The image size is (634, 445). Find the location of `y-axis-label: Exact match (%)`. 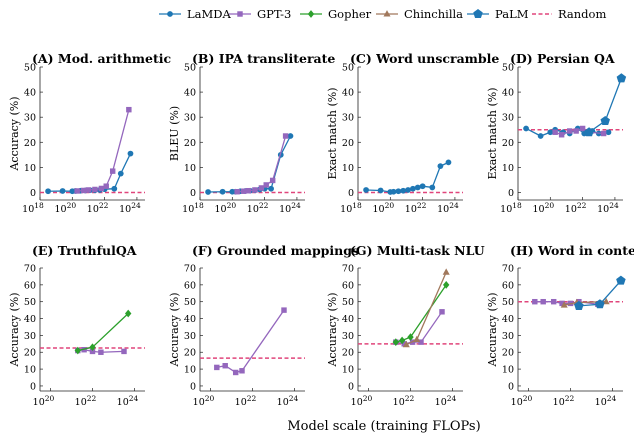

y-axis-label: Exact match (%) is located at coordinates (492, 133).